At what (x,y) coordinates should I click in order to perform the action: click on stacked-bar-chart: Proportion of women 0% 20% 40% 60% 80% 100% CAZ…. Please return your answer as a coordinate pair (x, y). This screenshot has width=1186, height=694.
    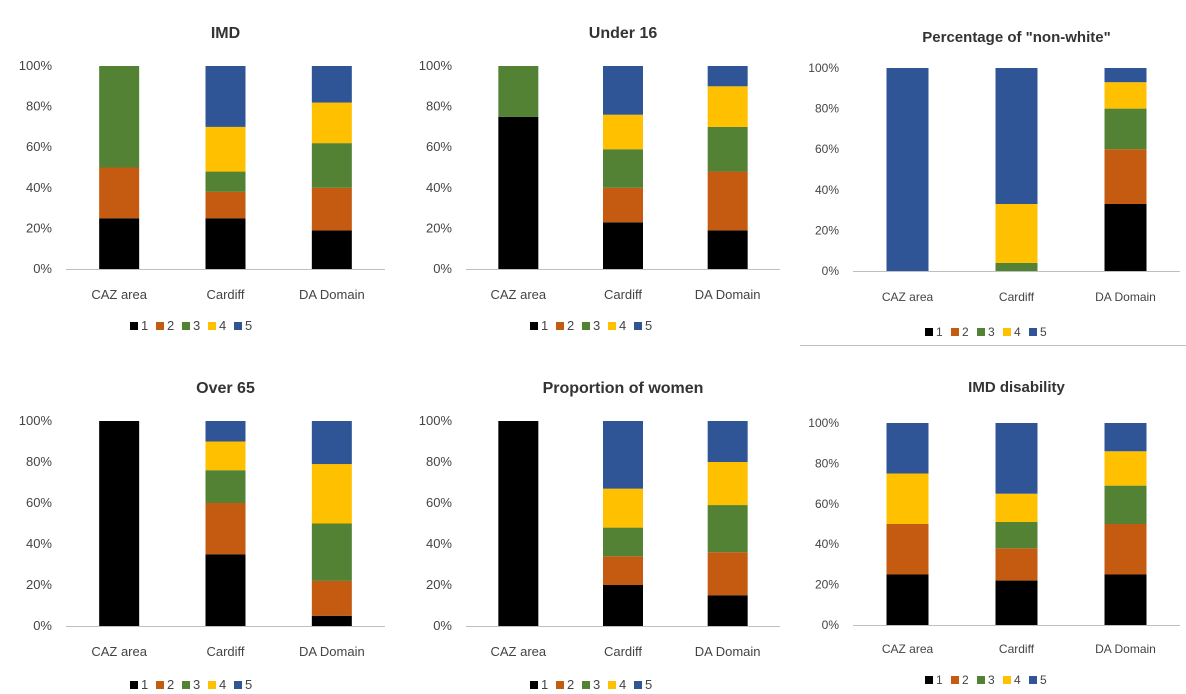
    Looking at the image, I should click on (599, 536).